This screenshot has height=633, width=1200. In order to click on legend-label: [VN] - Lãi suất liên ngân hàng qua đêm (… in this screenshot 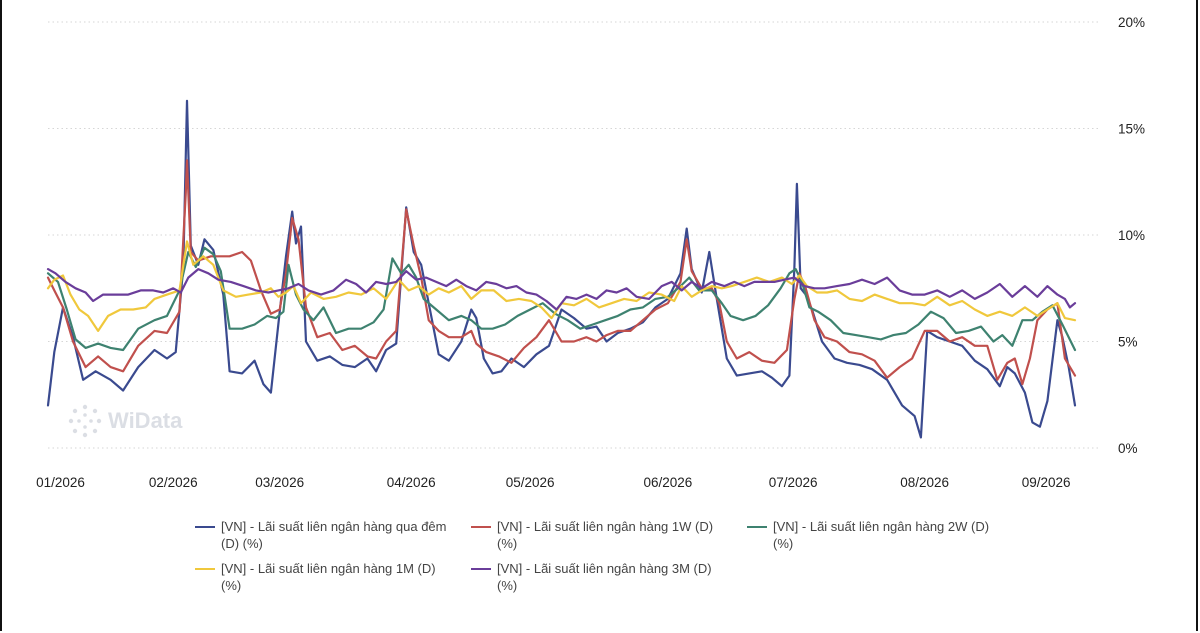, I will do `click(334, 535)`.